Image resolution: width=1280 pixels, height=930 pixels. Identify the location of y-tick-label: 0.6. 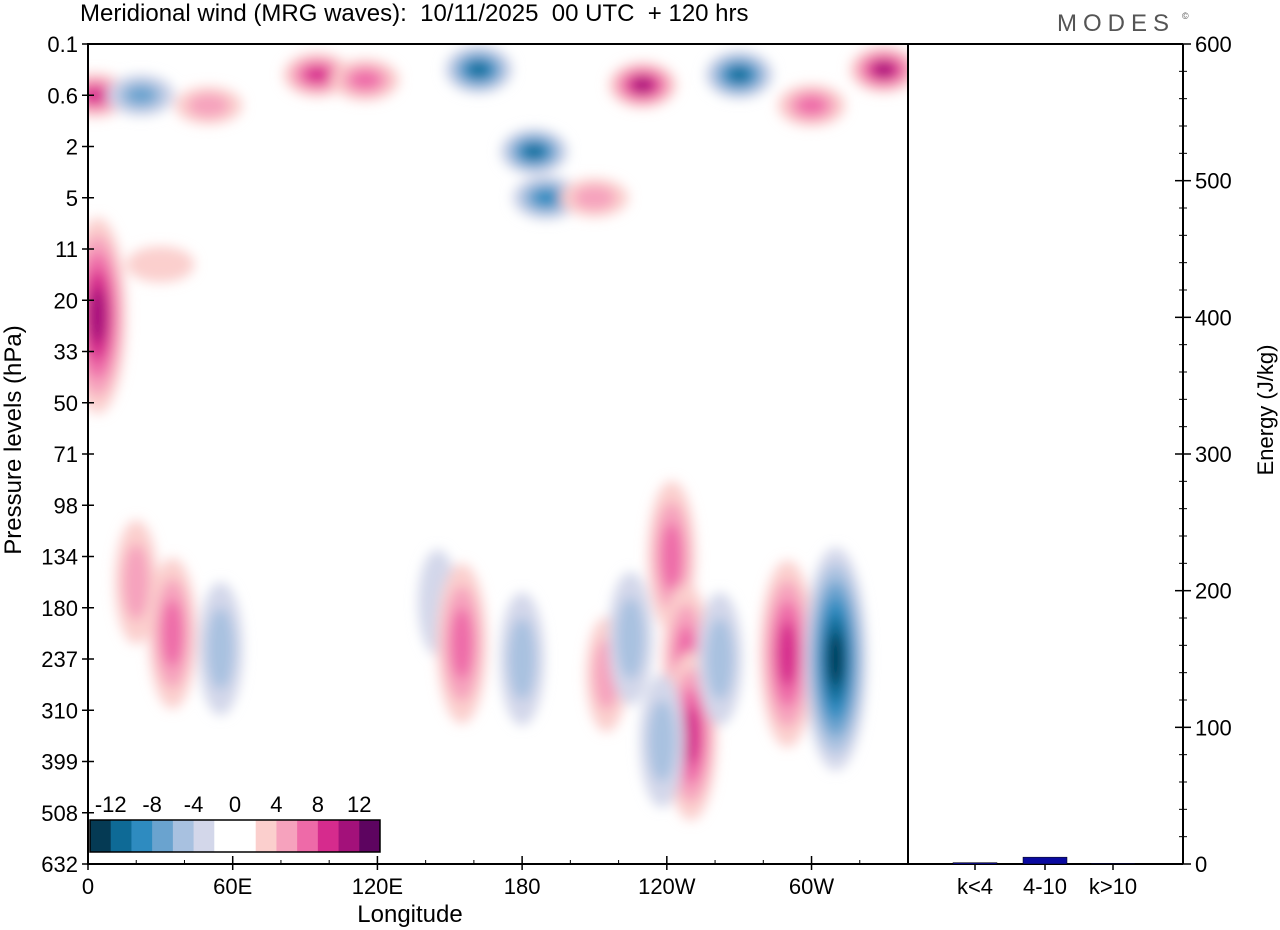
(62, 95).